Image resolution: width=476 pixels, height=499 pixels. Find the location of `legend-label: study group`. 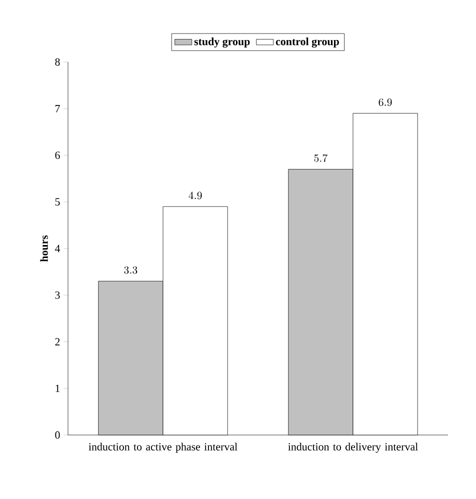

legend-label: study group is located at coordinates (222, 43).